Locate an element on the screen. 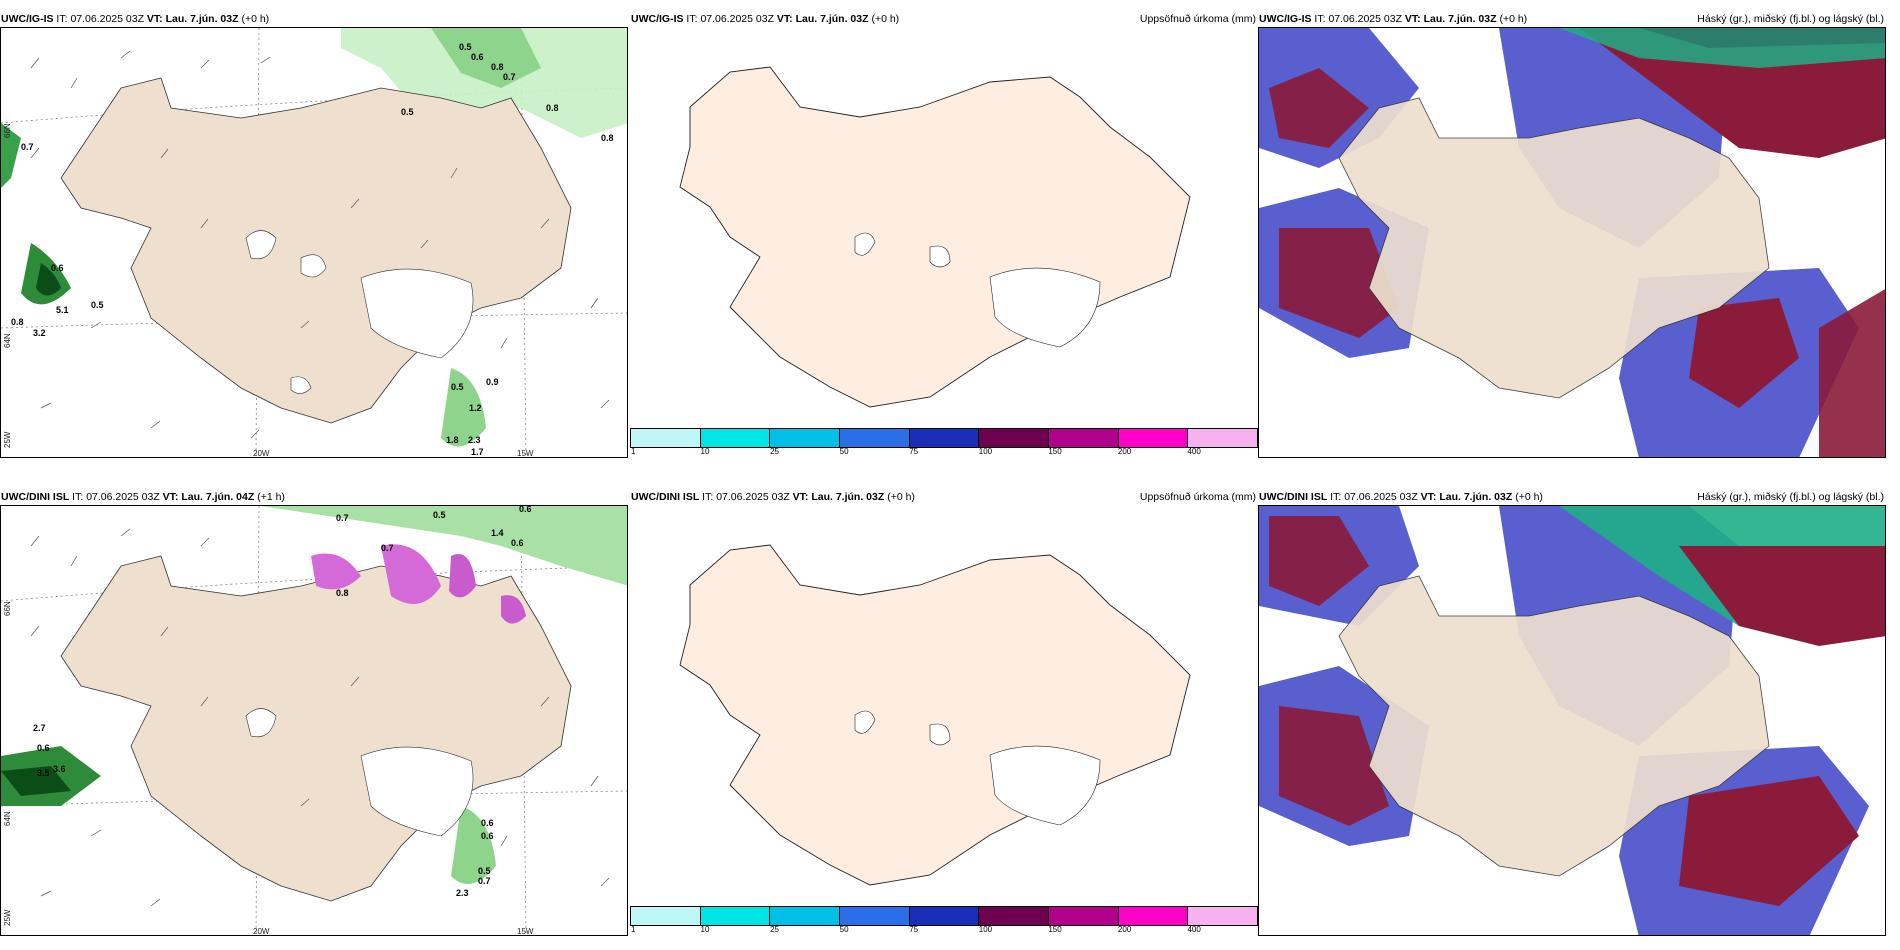  colorbar-ticks: 1 10 25 50 75 100 150 200 400 is located at coordinates (944, 452).